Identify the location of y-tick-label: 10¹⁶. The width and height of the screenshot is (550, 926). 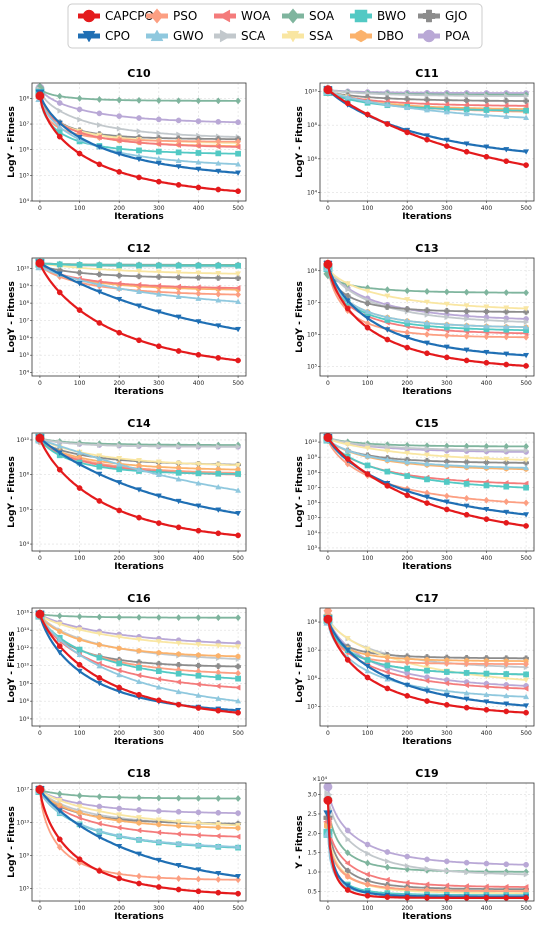
(23, 612).